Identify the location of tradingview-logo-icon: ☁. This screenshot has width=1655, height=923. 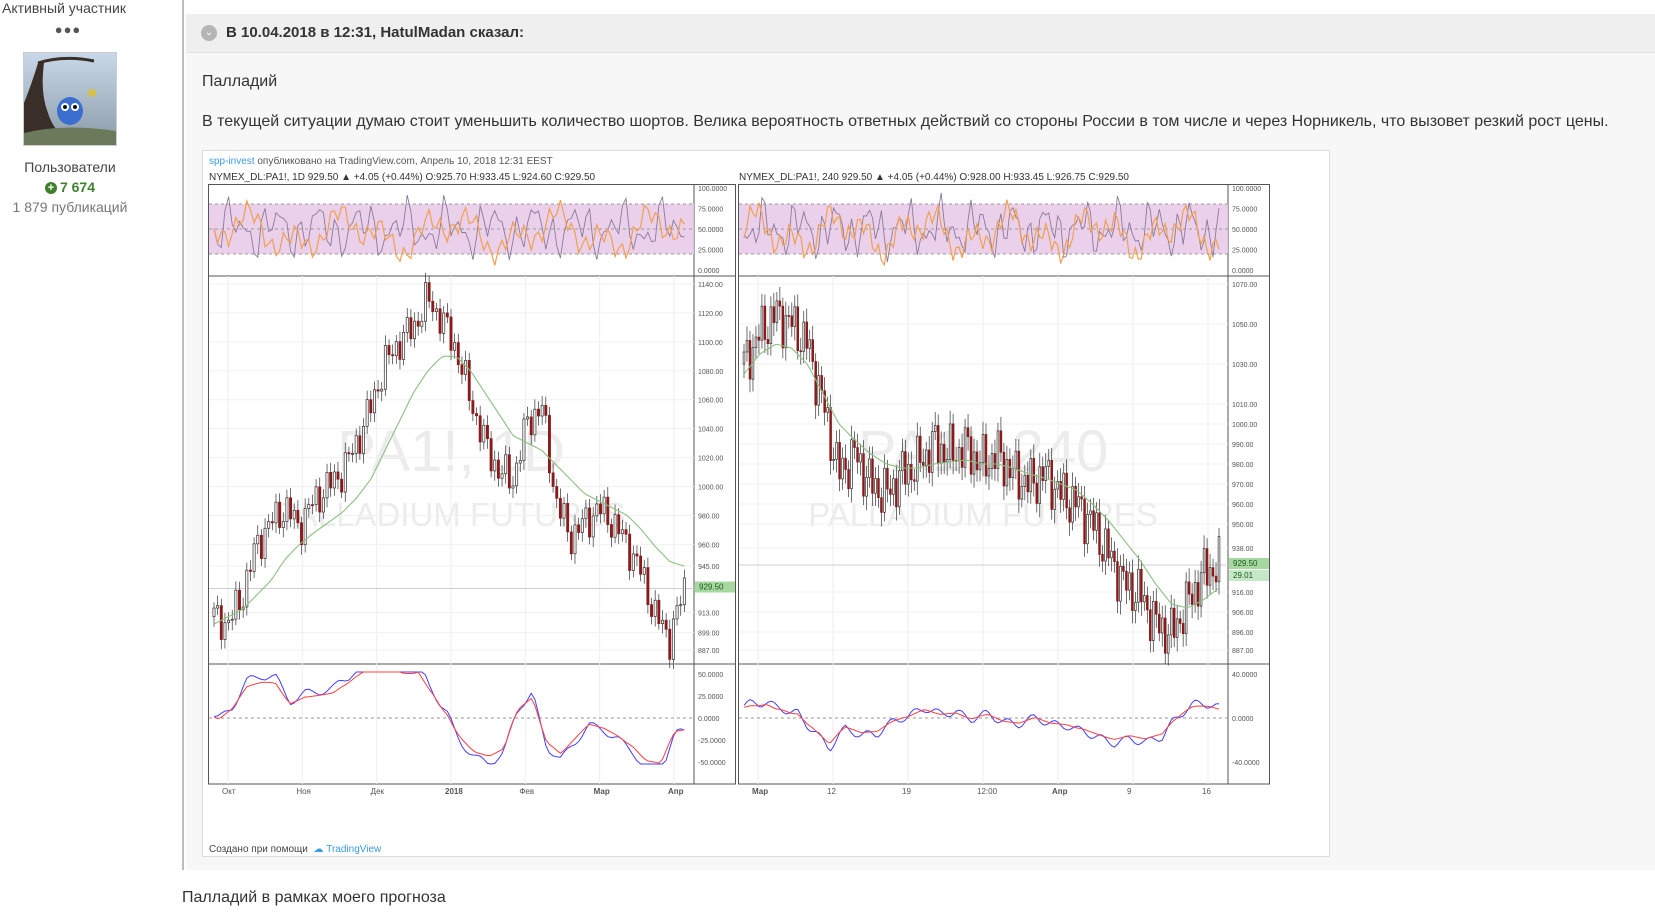
(318, 849).